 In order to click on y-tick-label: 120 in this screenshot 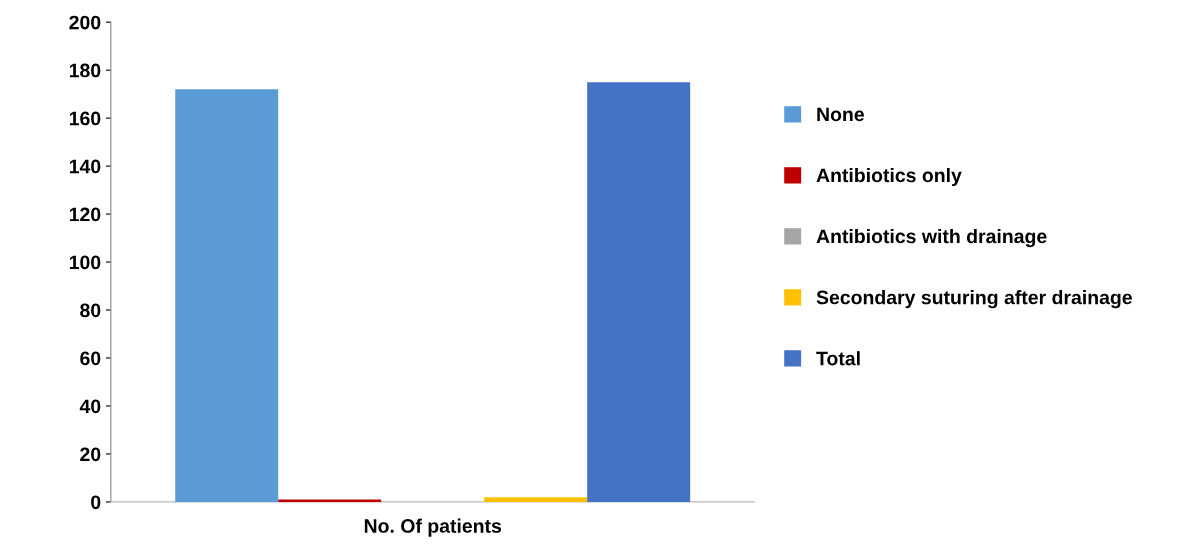, I will do `click(85, 214)`.